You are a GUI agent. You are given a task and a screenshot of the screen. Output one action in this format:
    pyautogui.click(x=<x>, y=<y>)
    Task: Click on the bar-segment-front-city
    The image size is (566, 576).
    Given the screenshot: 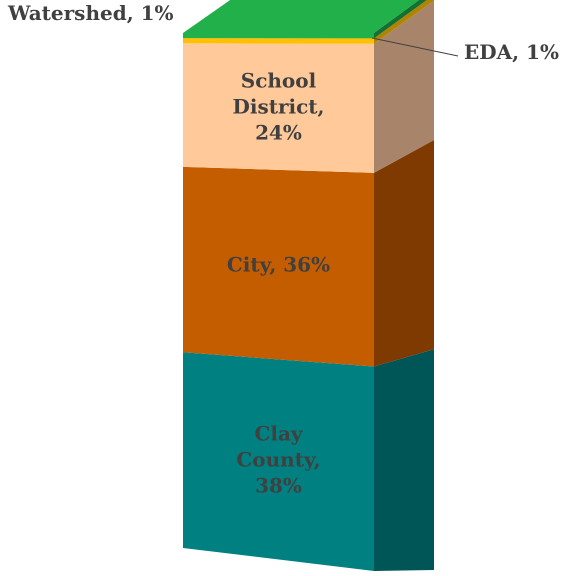 What is the action you would take?
    pyautogui.click(x=278, y=266)
    